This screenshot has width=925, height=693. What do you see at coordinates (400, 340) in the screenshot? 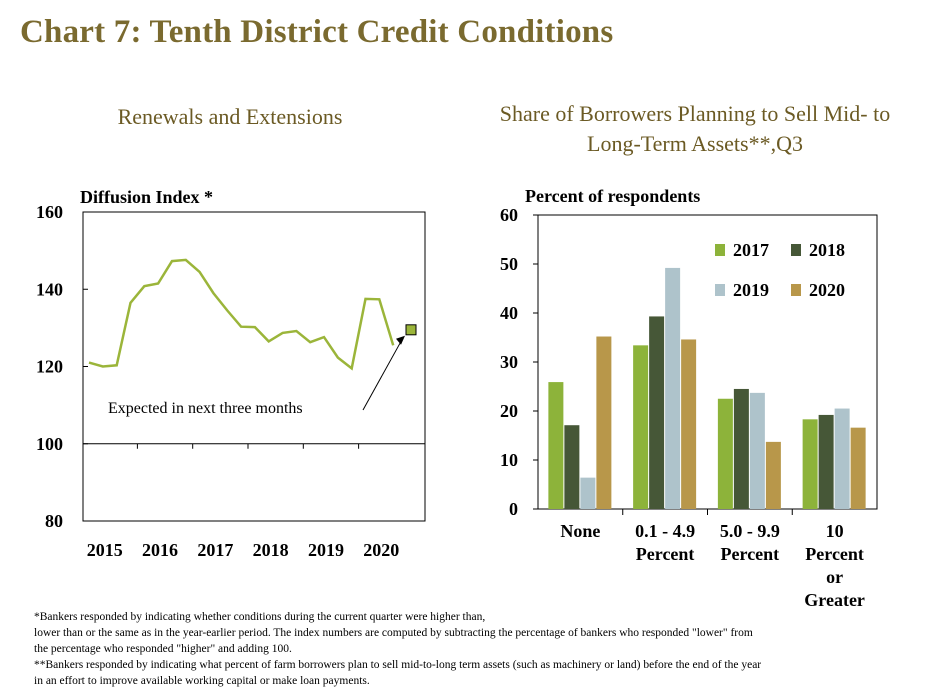
I see `arrow-head` at bounding box center [400, 340].